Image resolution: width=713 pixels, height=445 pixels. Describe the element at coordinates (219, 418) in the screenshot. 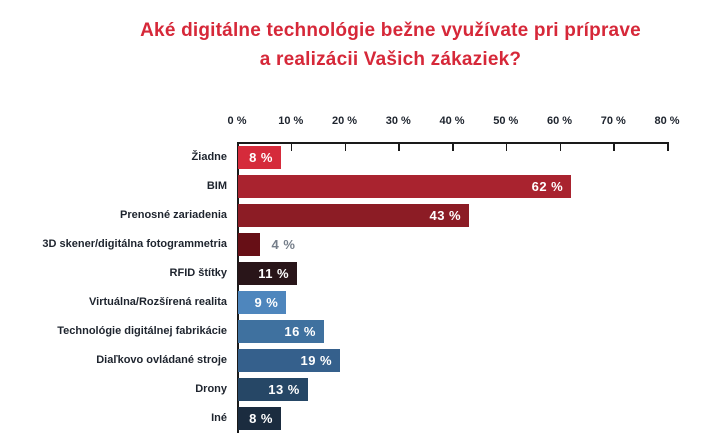

I see `category-label: Iné` at that location.